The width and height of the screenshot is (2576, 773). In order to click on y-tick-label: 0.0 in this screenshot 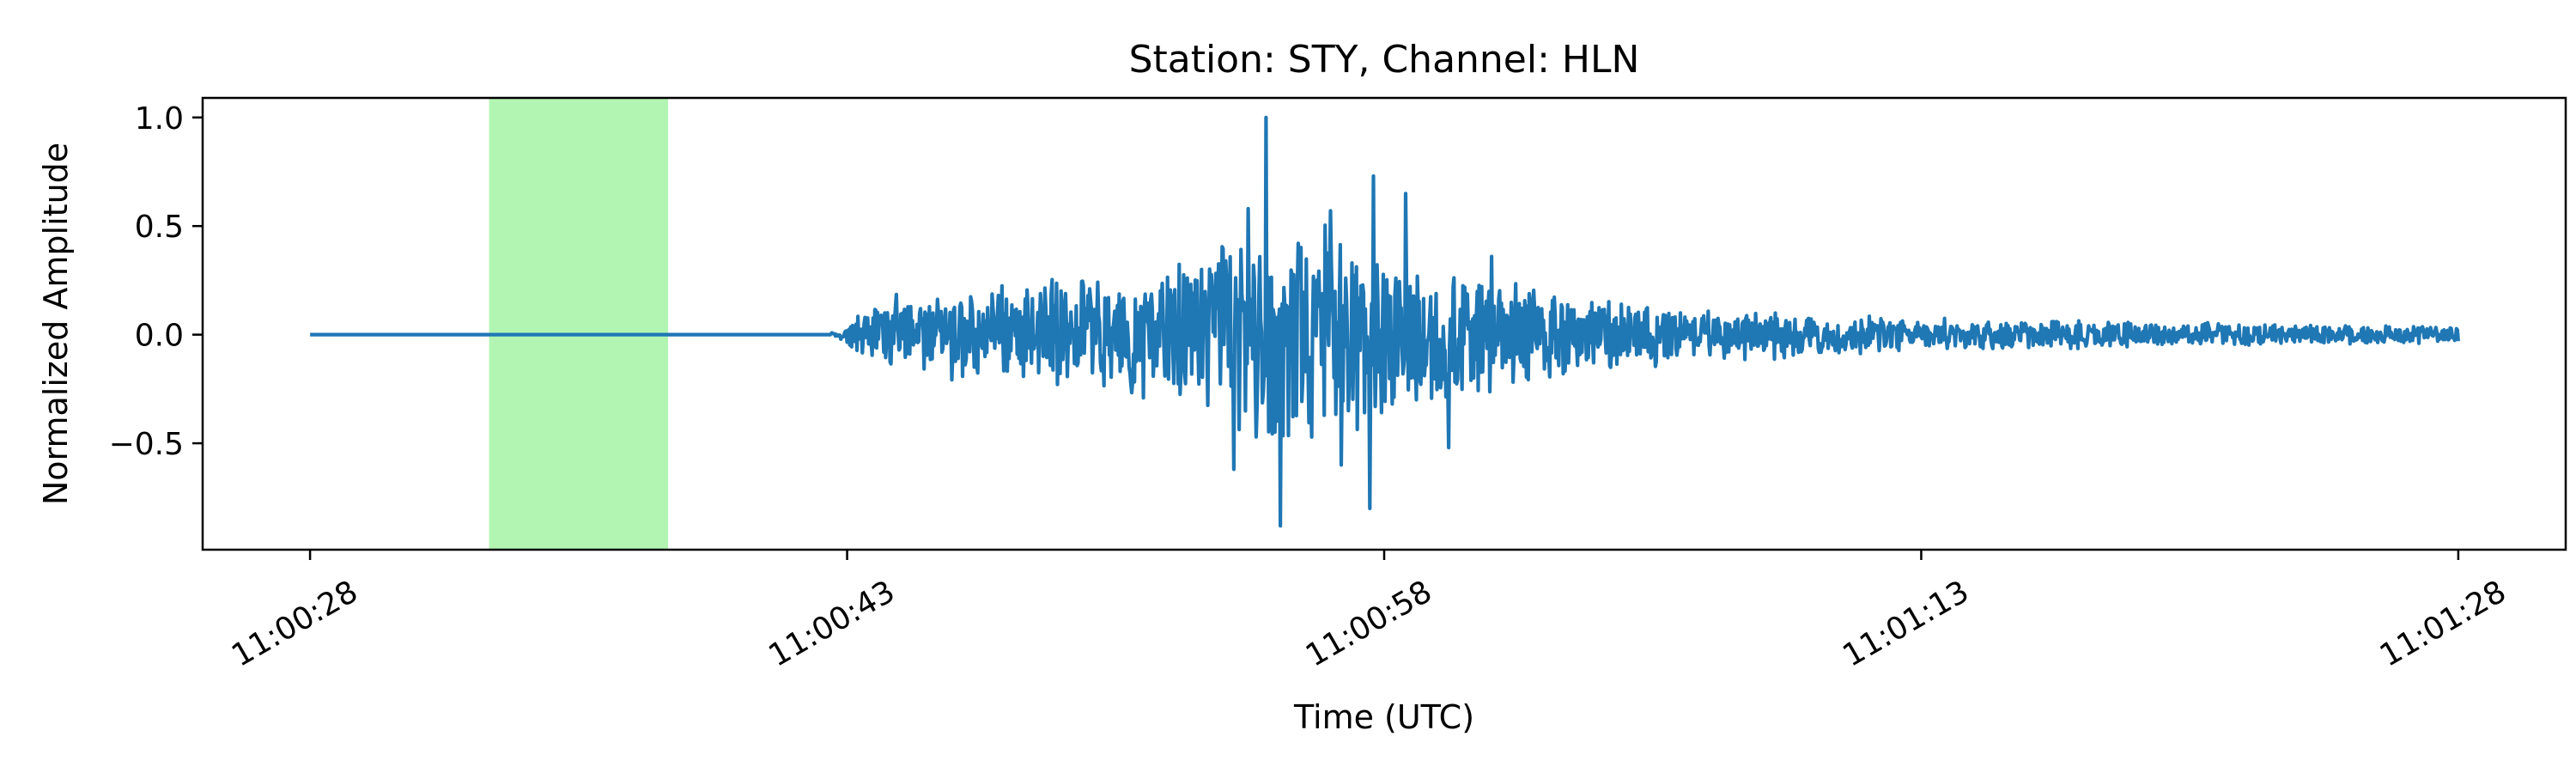, I will do `click(159, 336)`.